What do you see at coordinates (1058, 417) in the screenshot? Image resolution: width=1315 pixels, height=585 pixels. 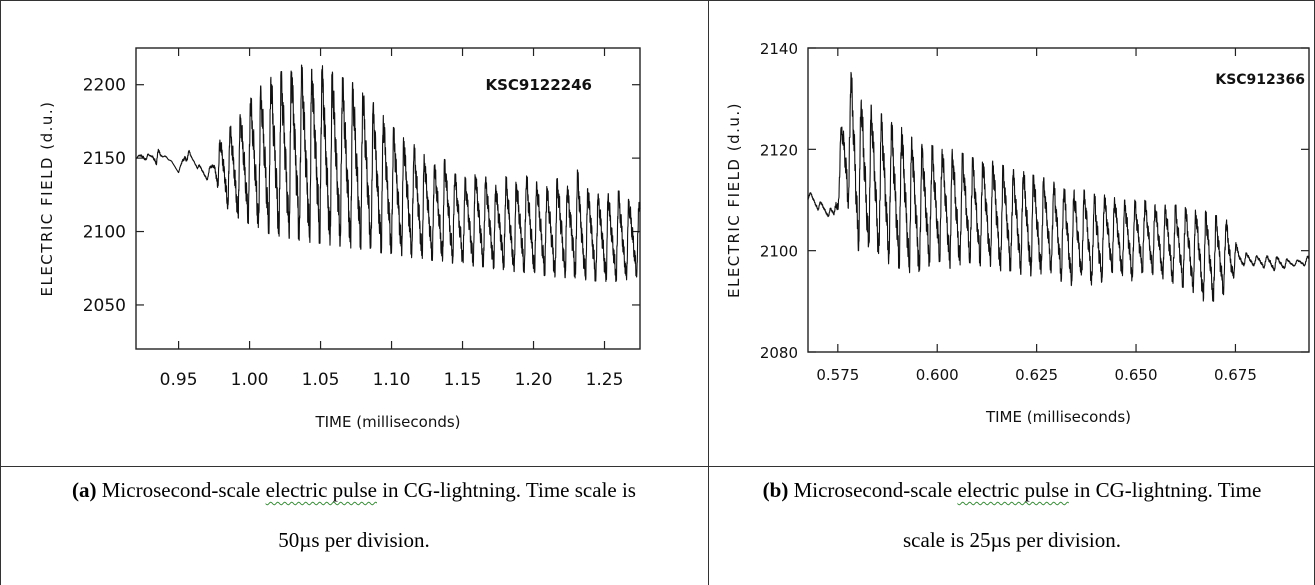 I see `chart-b-xlabel: TIME (milliseconds)` at bounding box center [1058, 417].